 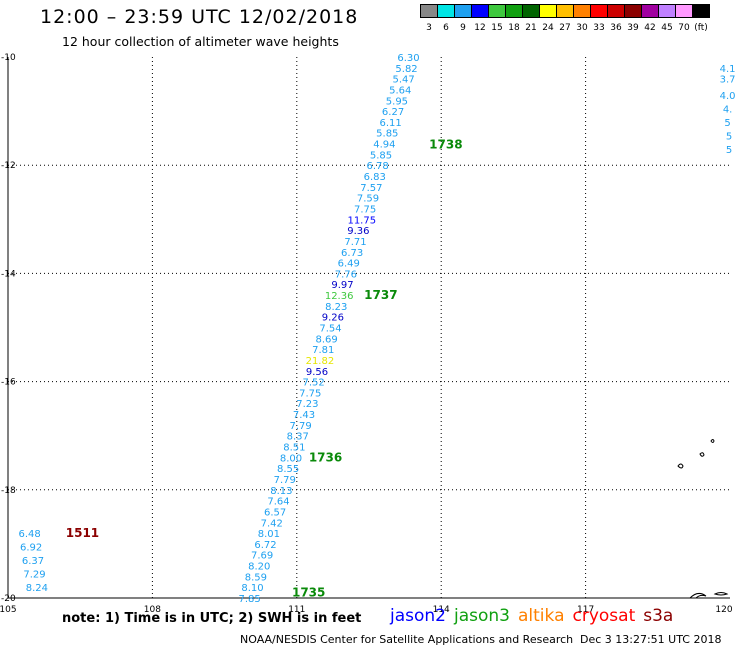 What do you see at coordinates (375, 177) in the screenshot?
I see `swh-value-label: 6.83` at bounding box center [375, 177].